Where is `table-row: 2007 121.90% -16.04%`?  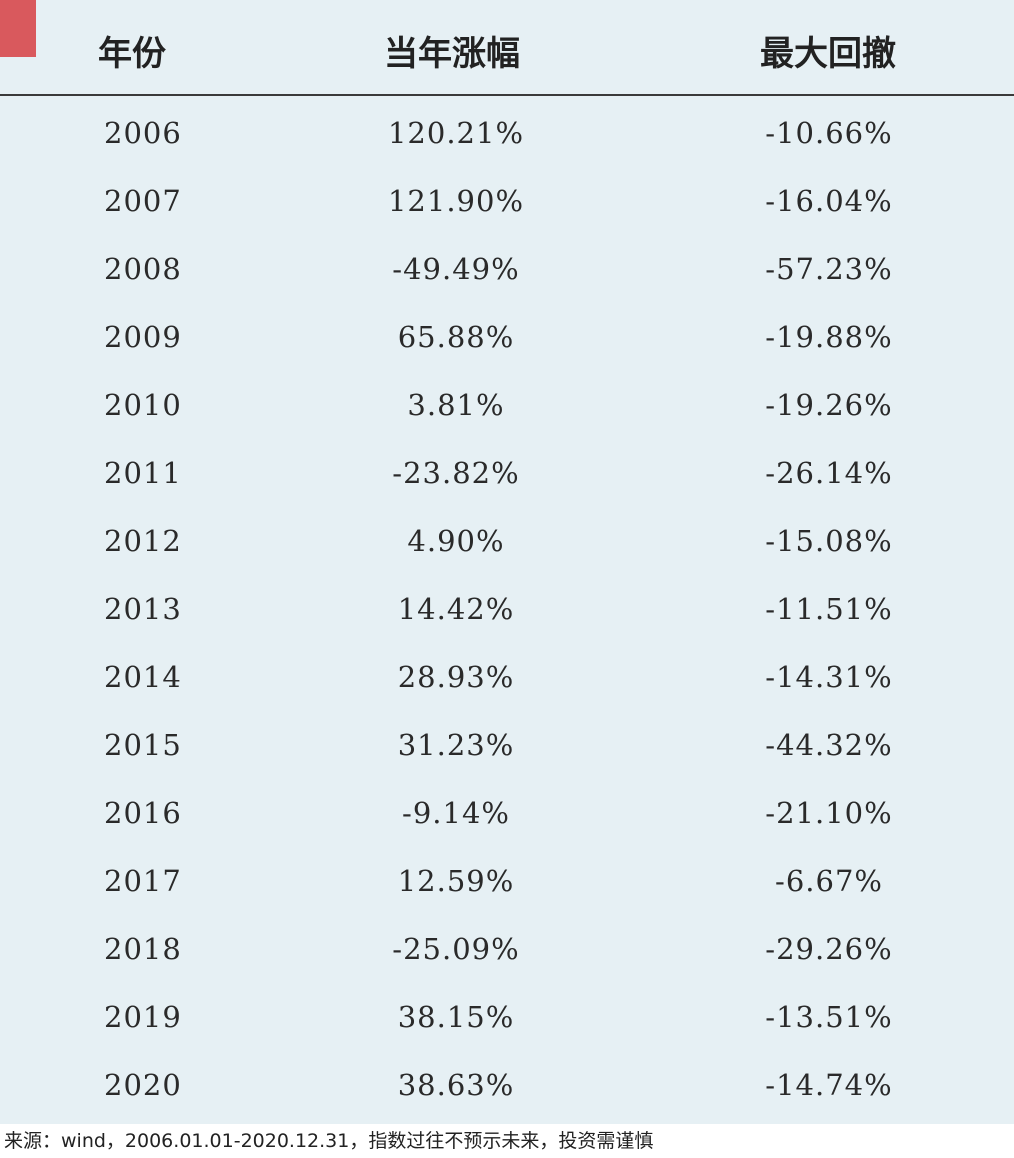
table-row: 2007 121.90% -16.04% is located at coordinates (507, 204).